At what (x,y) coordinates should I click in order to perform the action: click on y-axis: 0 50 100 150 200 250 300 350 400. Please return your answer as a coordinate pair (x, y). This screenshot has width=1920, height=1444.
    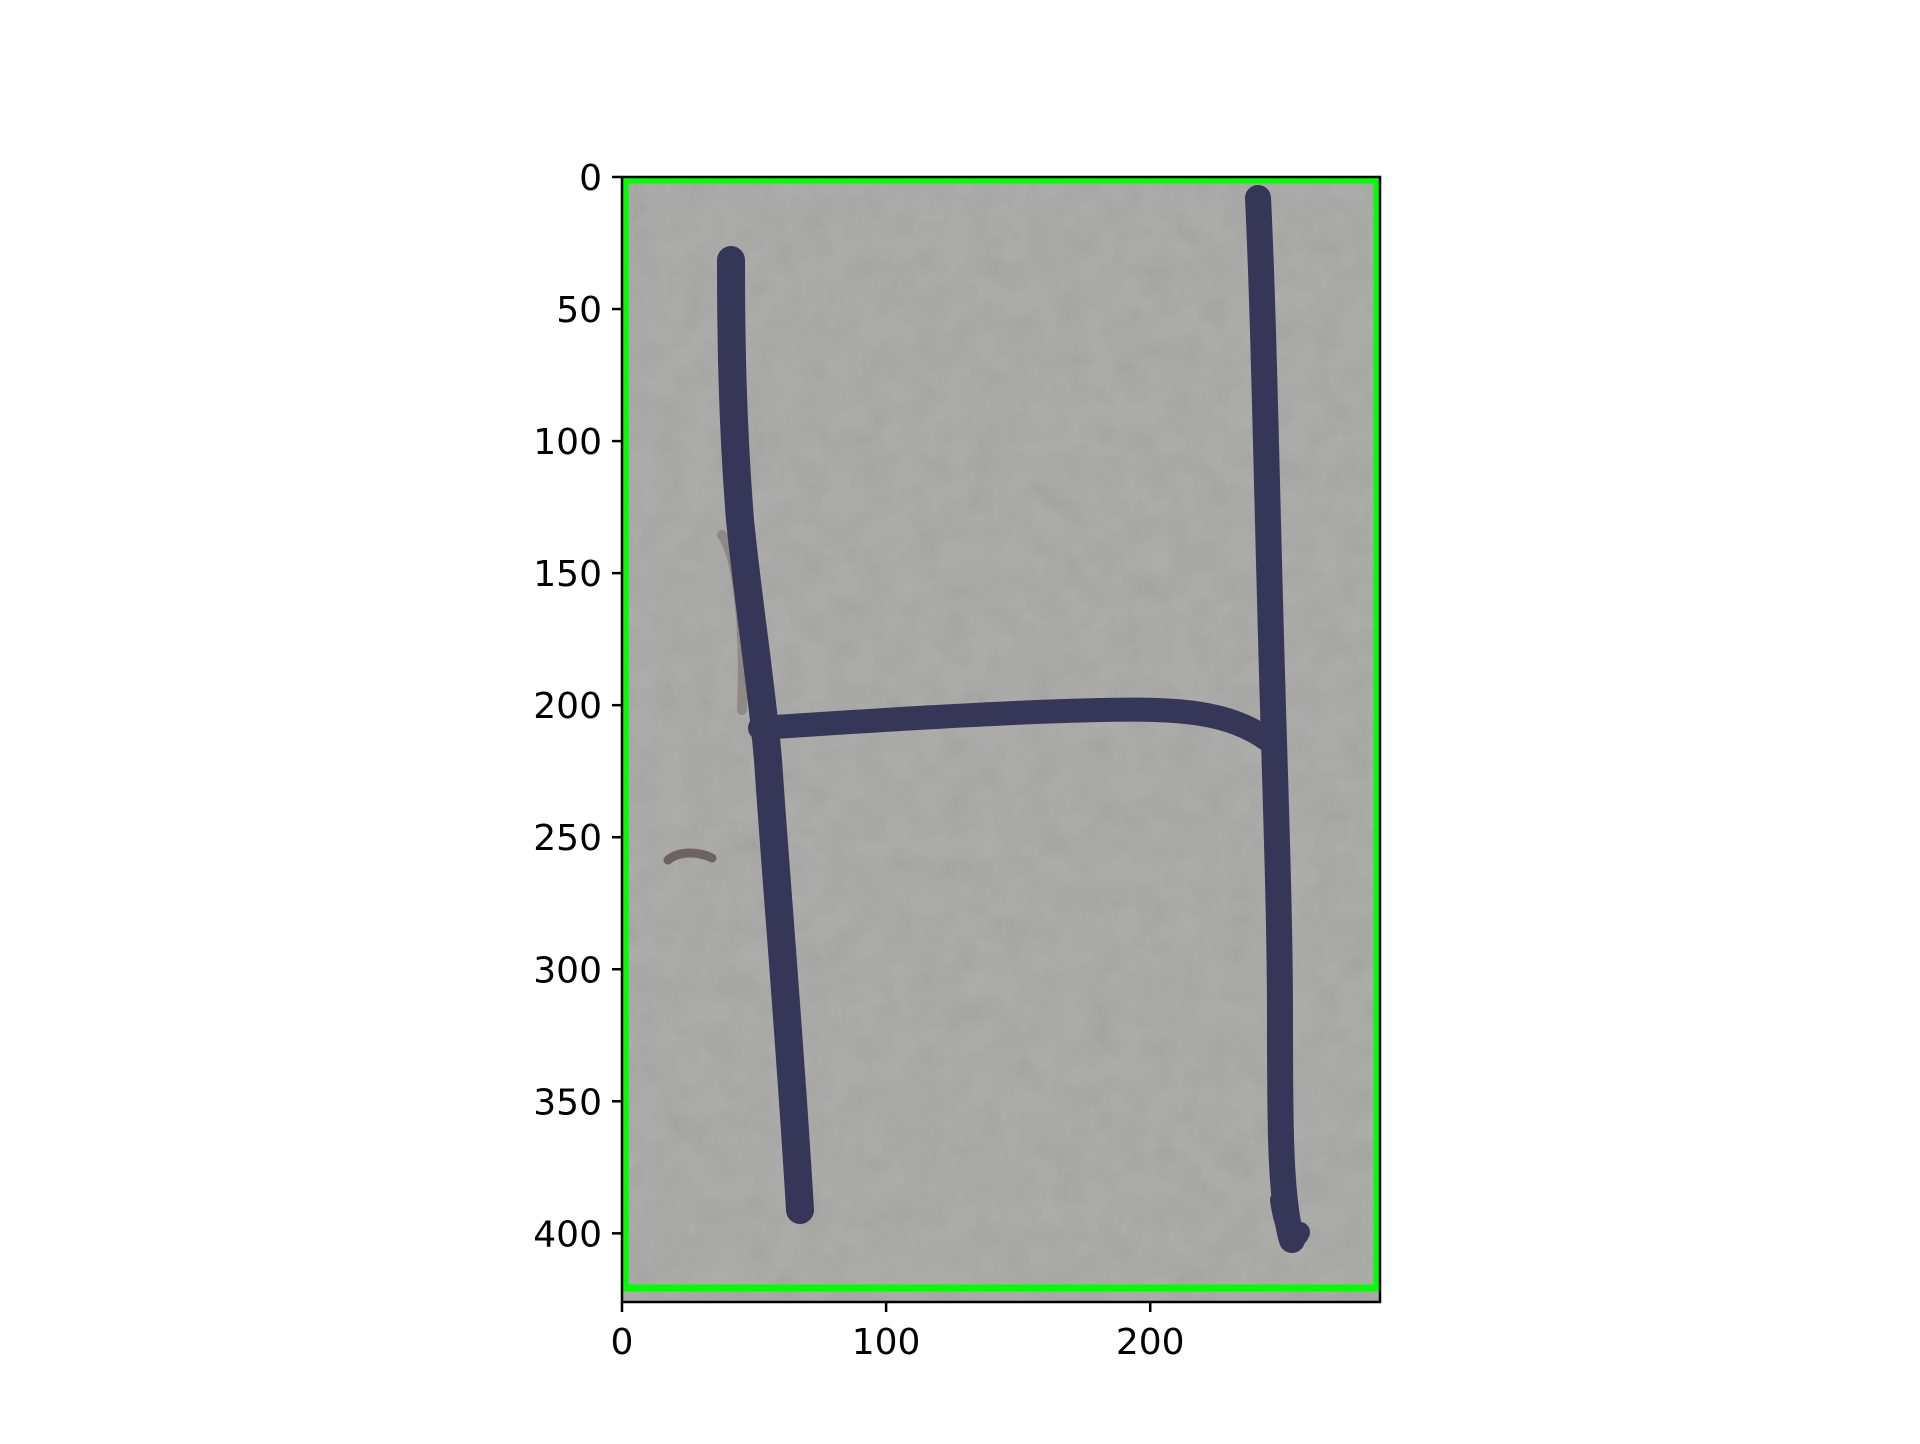
    Looking at the image, I should click on (577, 706).